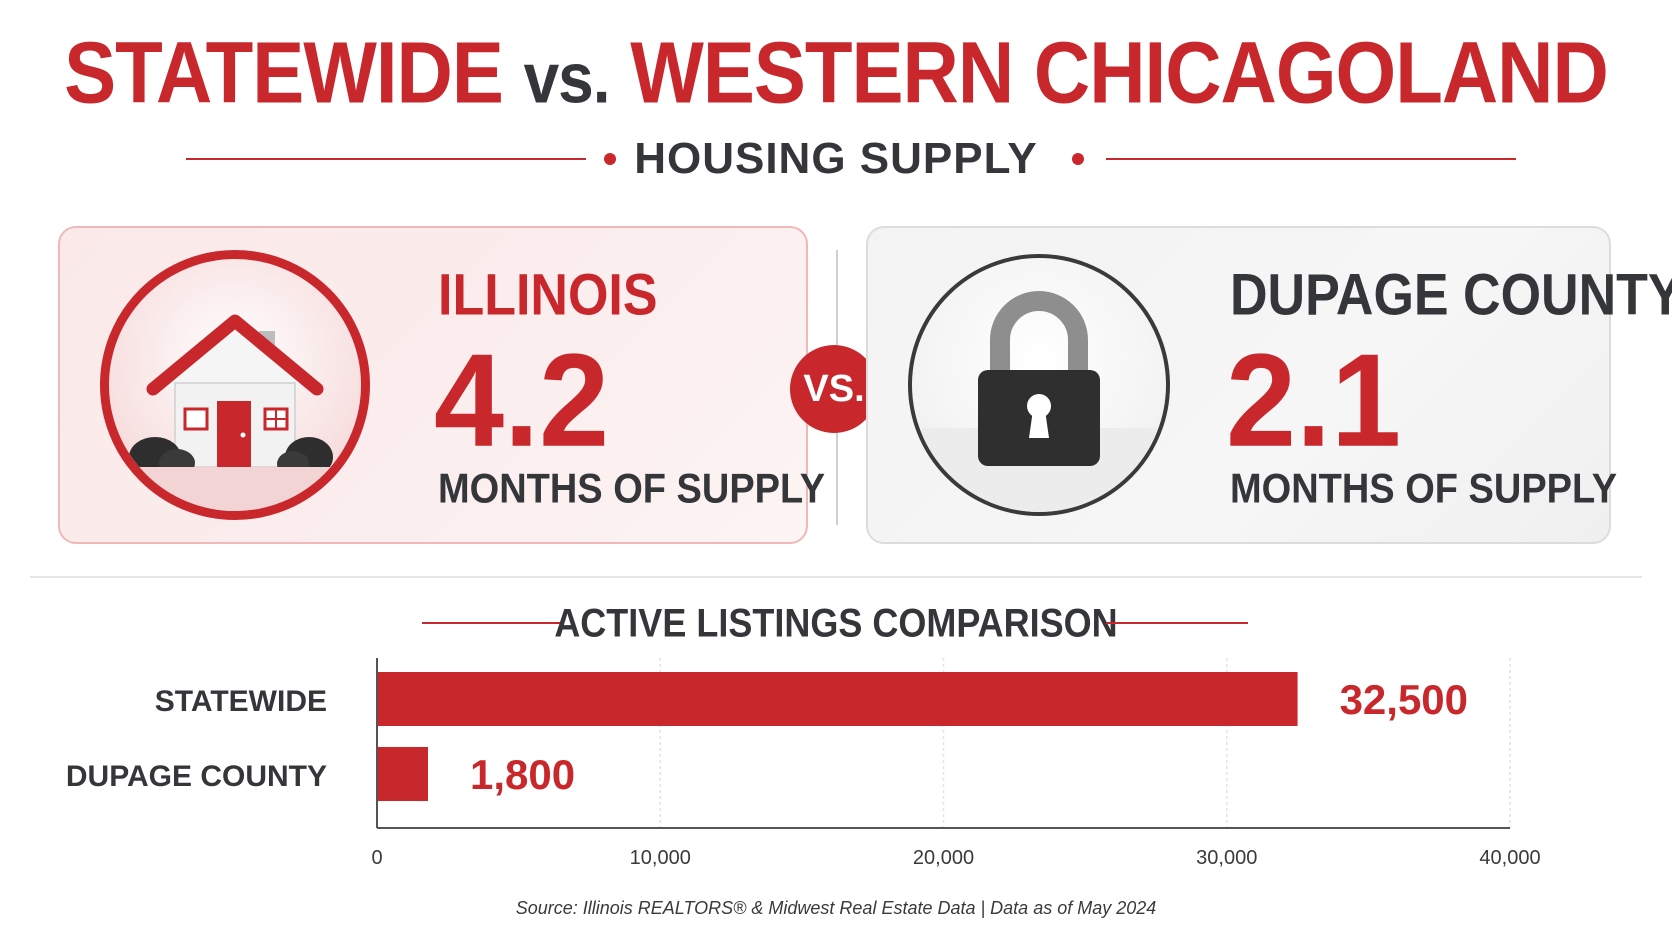 This screenshot has height=941, width=1672. What do you see at coordinates (284, 72) in the screenshot?
I see `title-statewide: STATEWIDE` at bounding box center [284, 72].